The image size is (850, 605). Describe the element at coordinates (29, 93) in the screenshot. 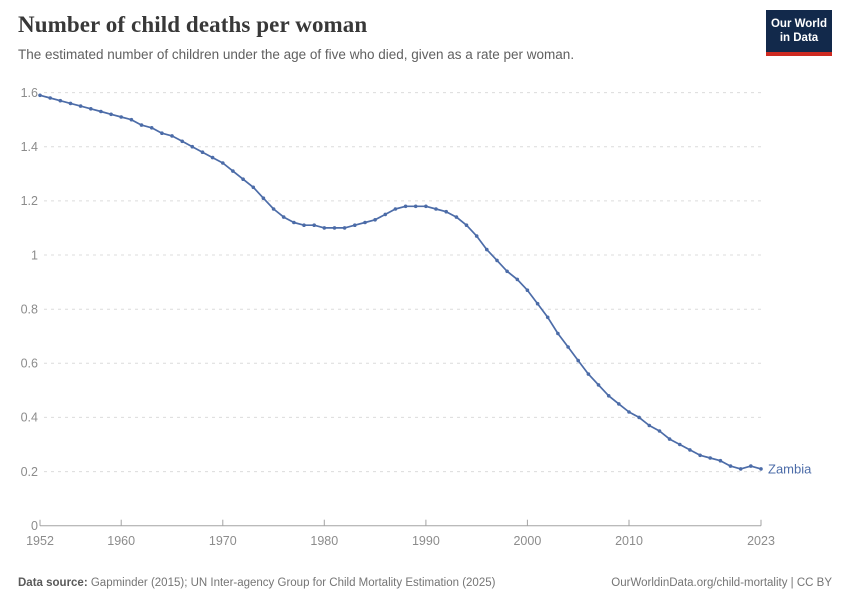

I see `y-axis-tick-label: 1.6` at that location.